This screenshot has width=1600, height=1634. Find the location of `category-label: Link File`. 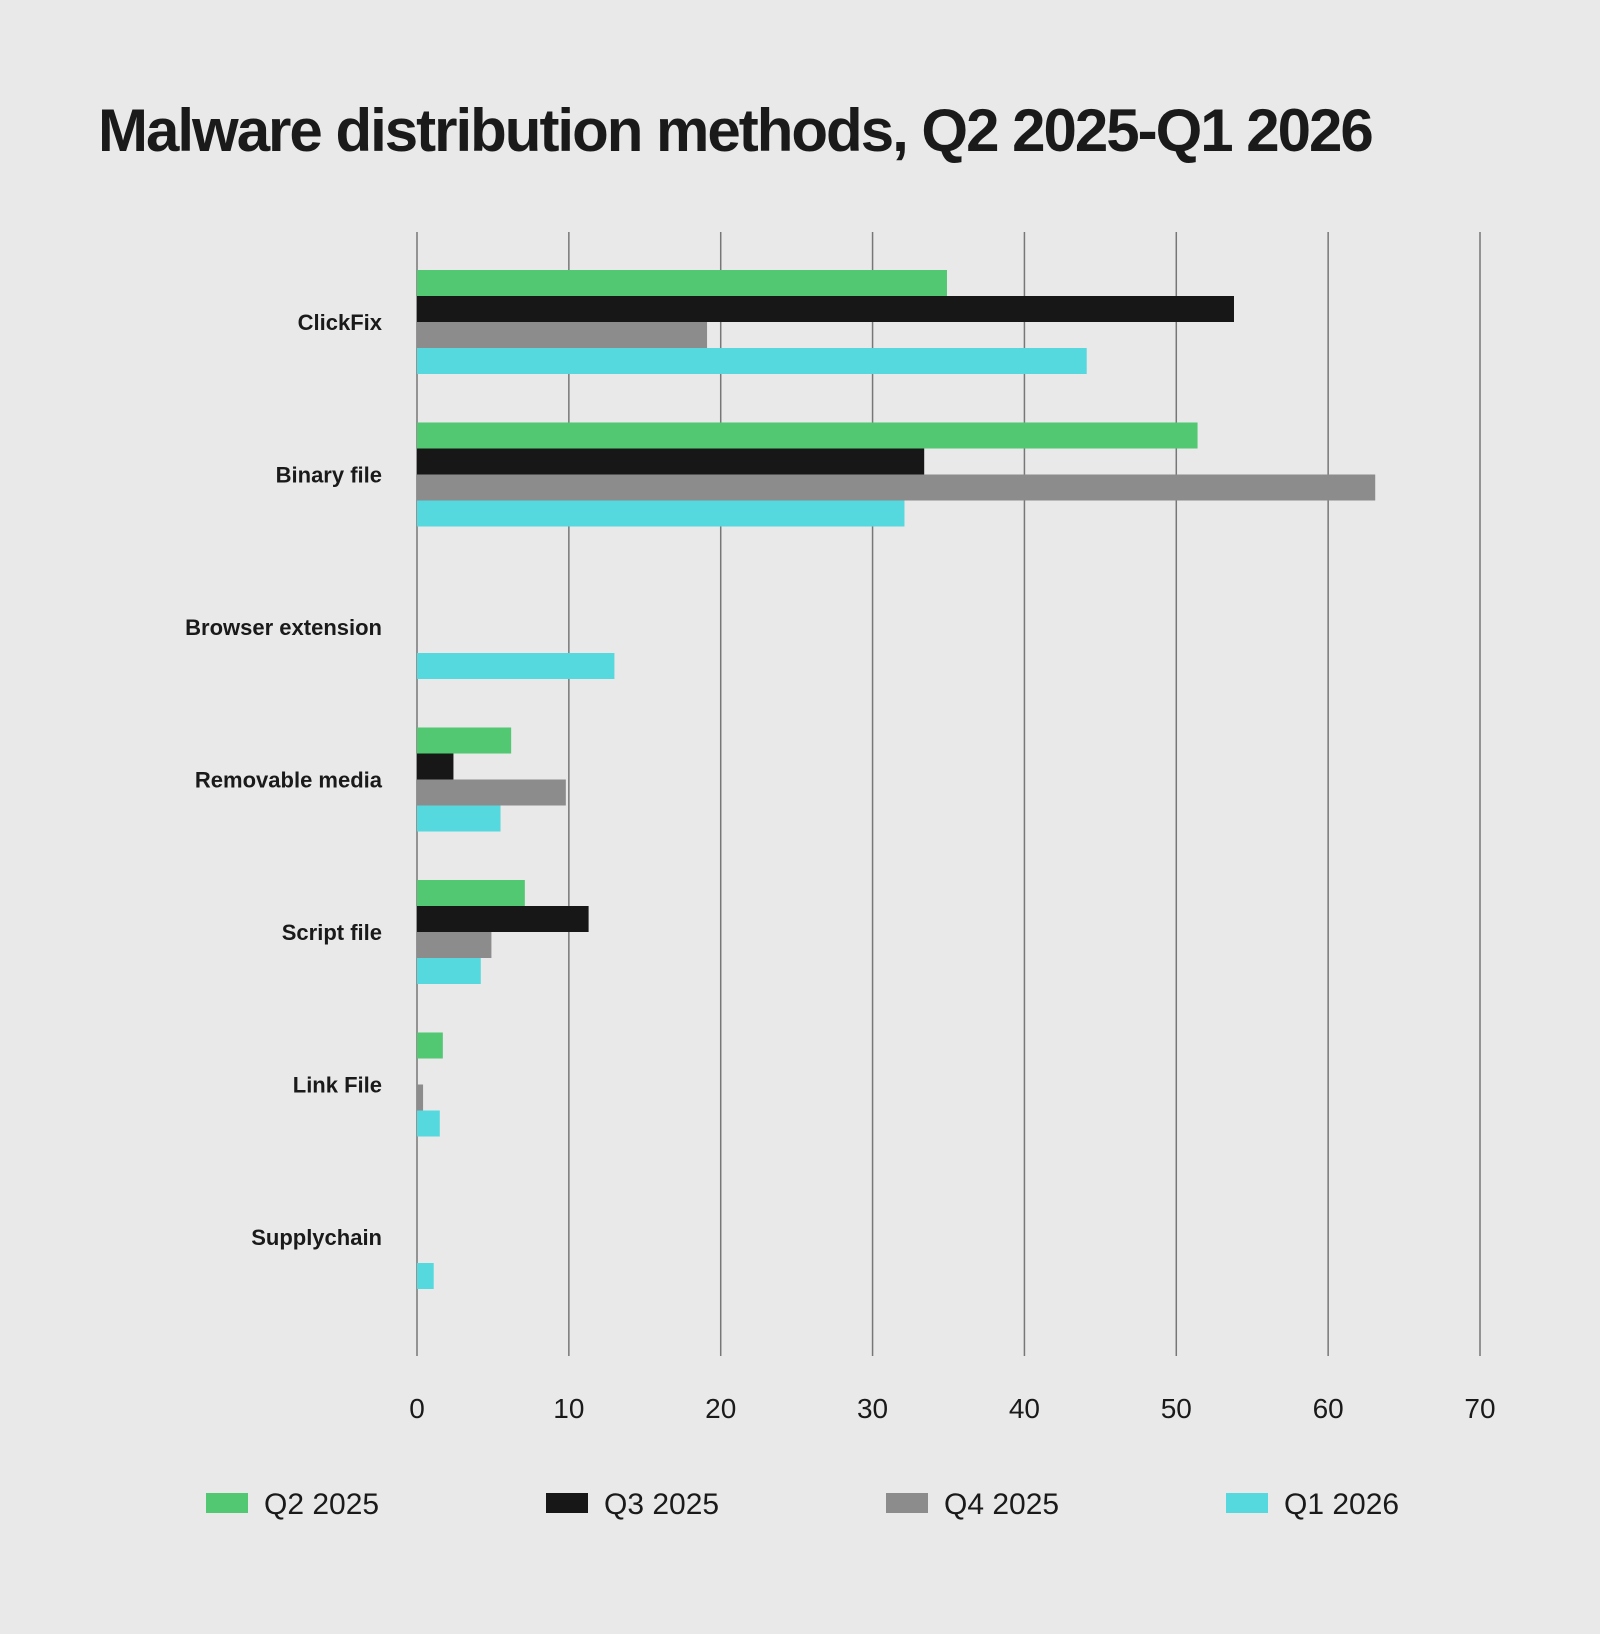

category-label: Link File is located at coordinates (337, 1085).